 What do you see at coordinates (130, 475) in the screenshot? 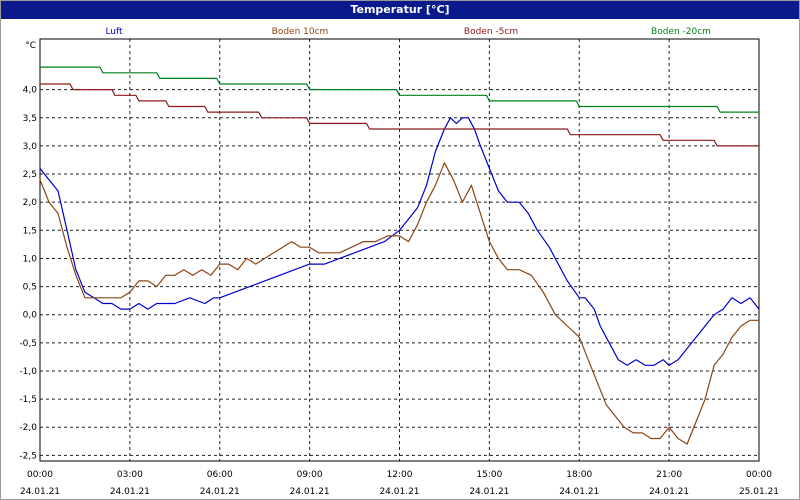
I see `x-tick-time: 03:00` at bounding box center [130, 475].